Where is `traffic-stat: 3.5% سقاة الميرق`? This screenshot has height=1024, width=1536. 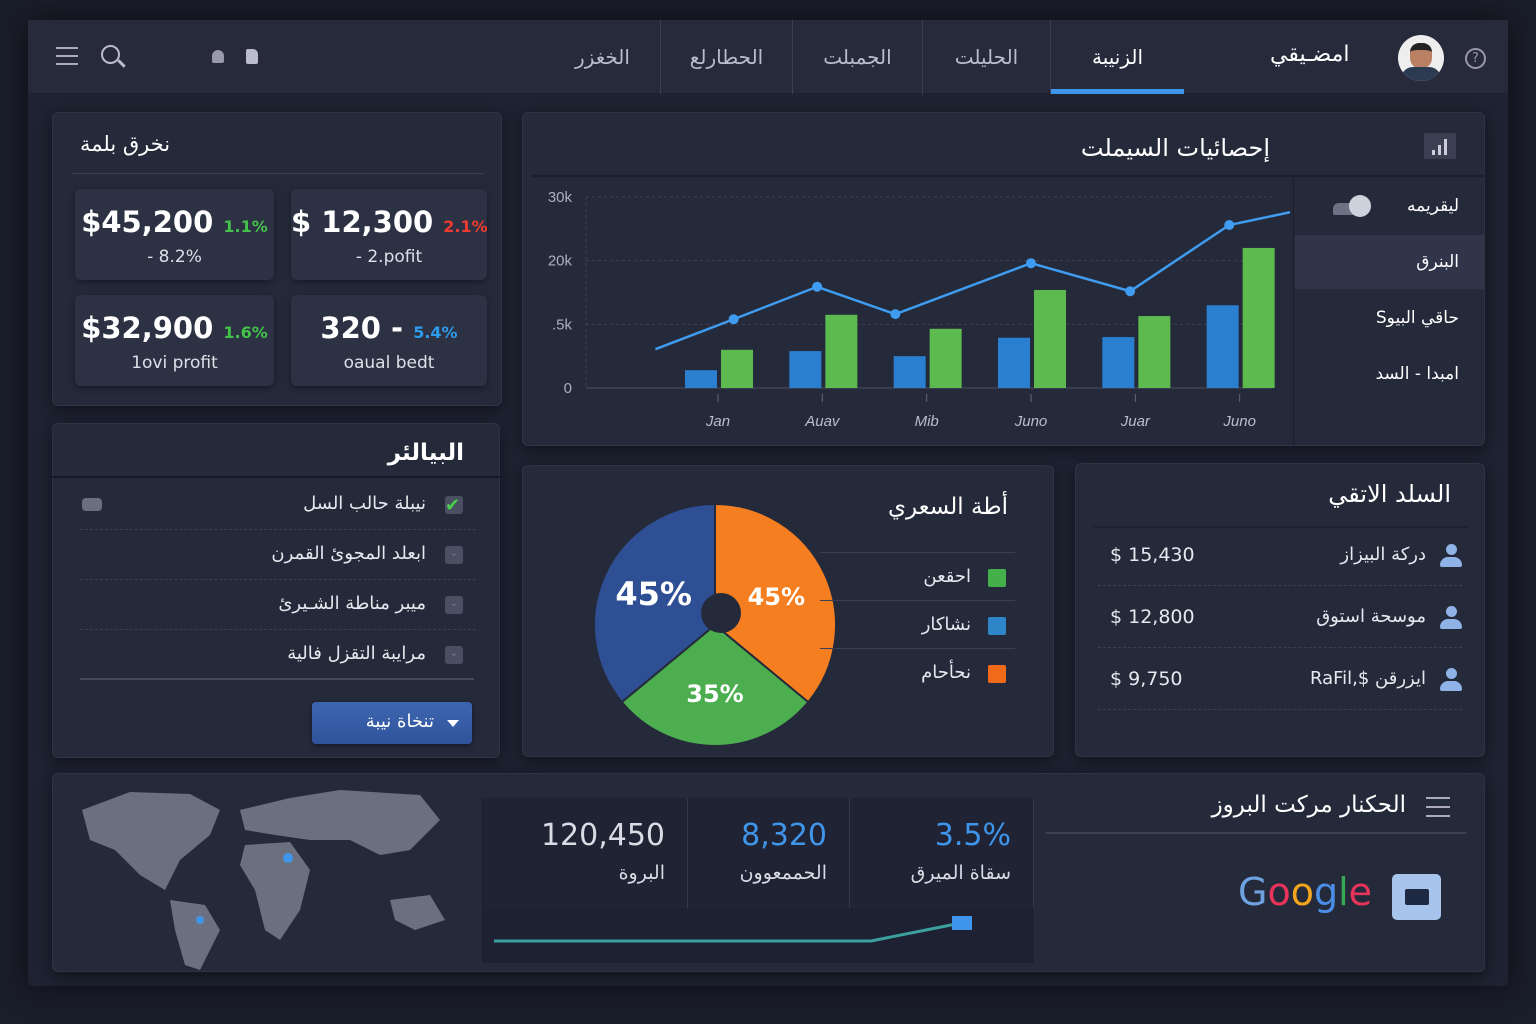 traffic-stat: 3.5% سقاة الميرق is located at coordinates (942, 853).